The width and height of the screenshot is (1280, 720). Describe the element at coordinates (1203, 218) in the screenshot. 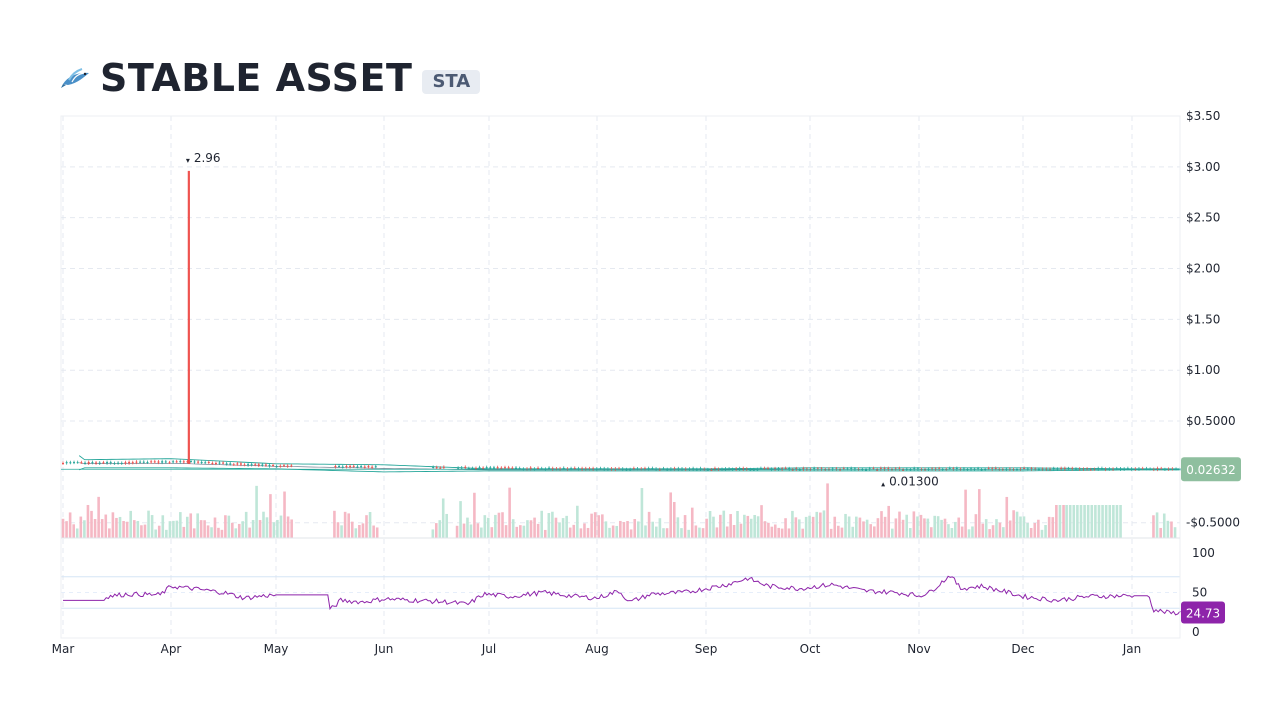

I see `price-tick-label: $2.50` at that location.